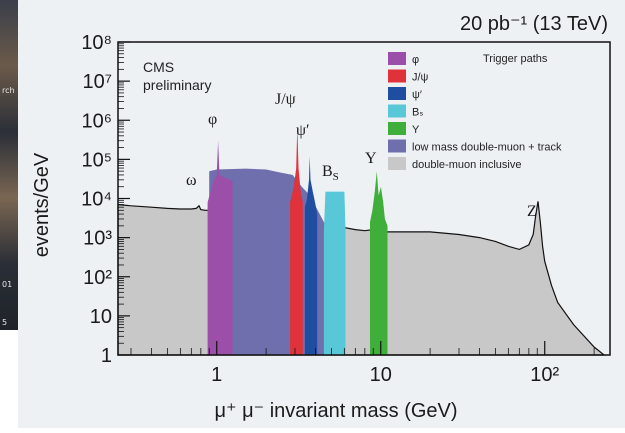 Image resolution: width=625 pixels, height=433 pixels. What do you see at coordinates (177, 85) in the screenshot?
I see `preliminary-label: preliminary` at bounding box center [177, 85].